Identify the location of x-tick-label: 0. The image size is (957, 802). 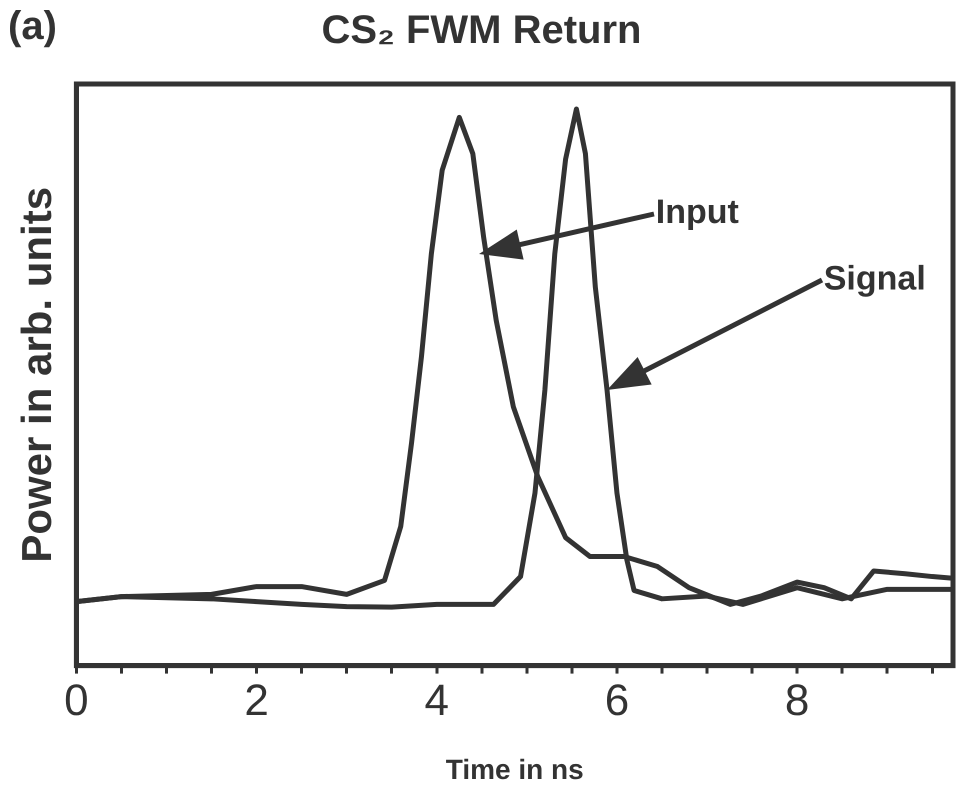
(76, 701).